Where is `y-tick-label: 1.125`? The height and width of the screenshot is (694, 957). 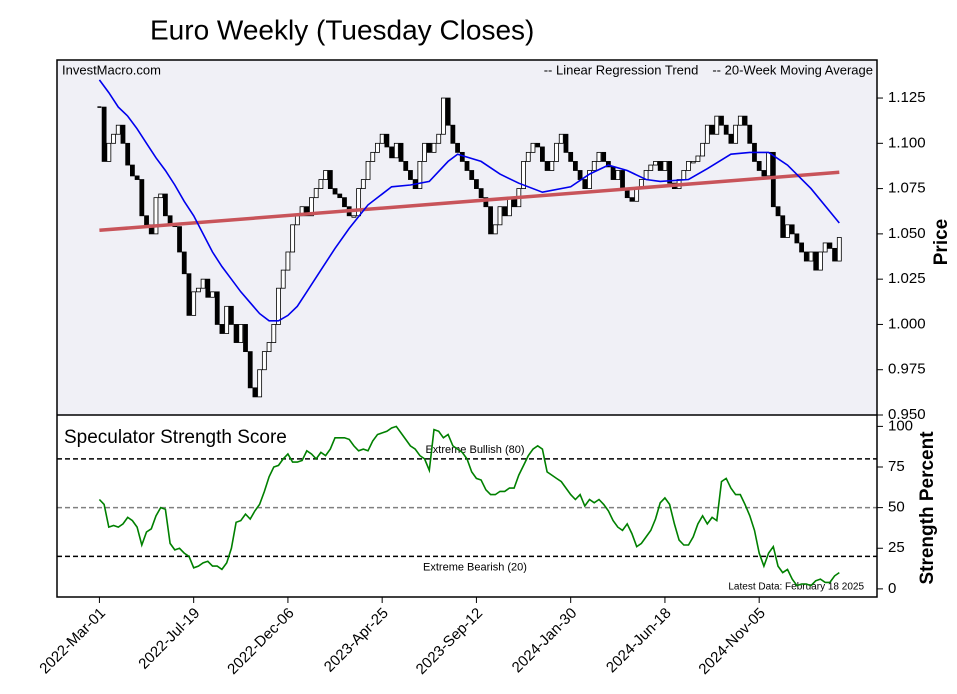
y-tick-label: 1.125 is located at coordinates (907, 97).